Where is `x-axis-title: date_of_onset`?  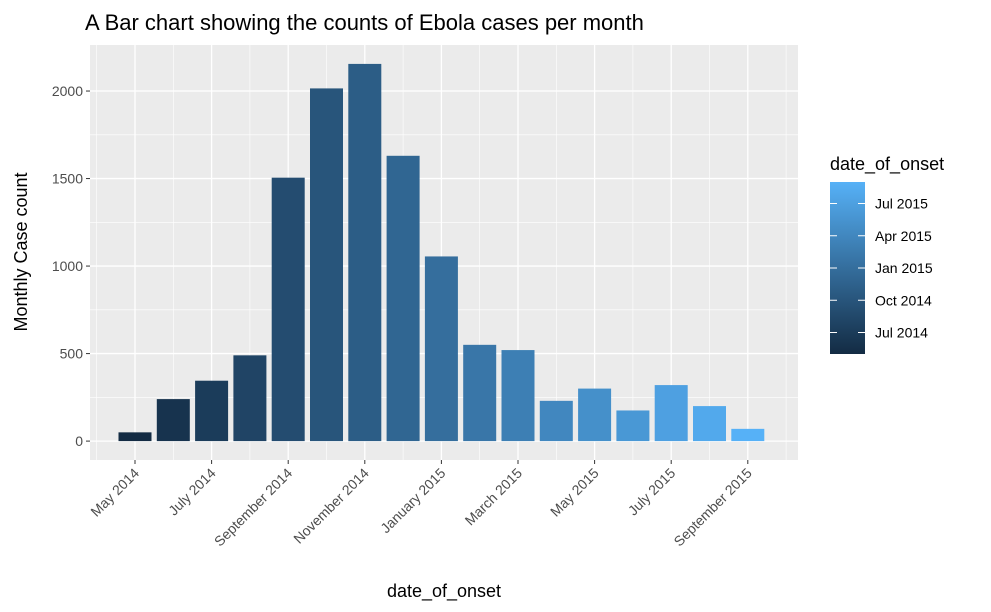
x-axis-title: date_of_onset is located at coordinates (444, 591).